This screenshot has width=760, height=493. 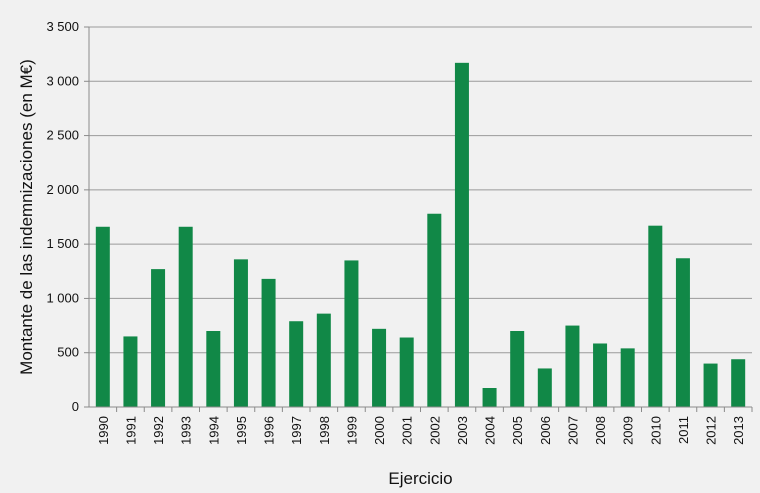 I want to click on x-tick-label: 1990, so click(x=103, y=430).